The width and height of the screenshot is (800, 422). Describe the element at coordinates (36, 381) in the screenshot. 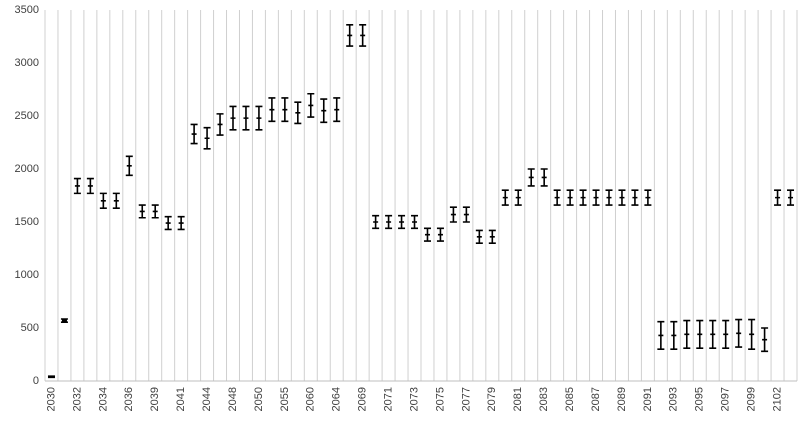

I see `y-tick-label: 0` at that location.